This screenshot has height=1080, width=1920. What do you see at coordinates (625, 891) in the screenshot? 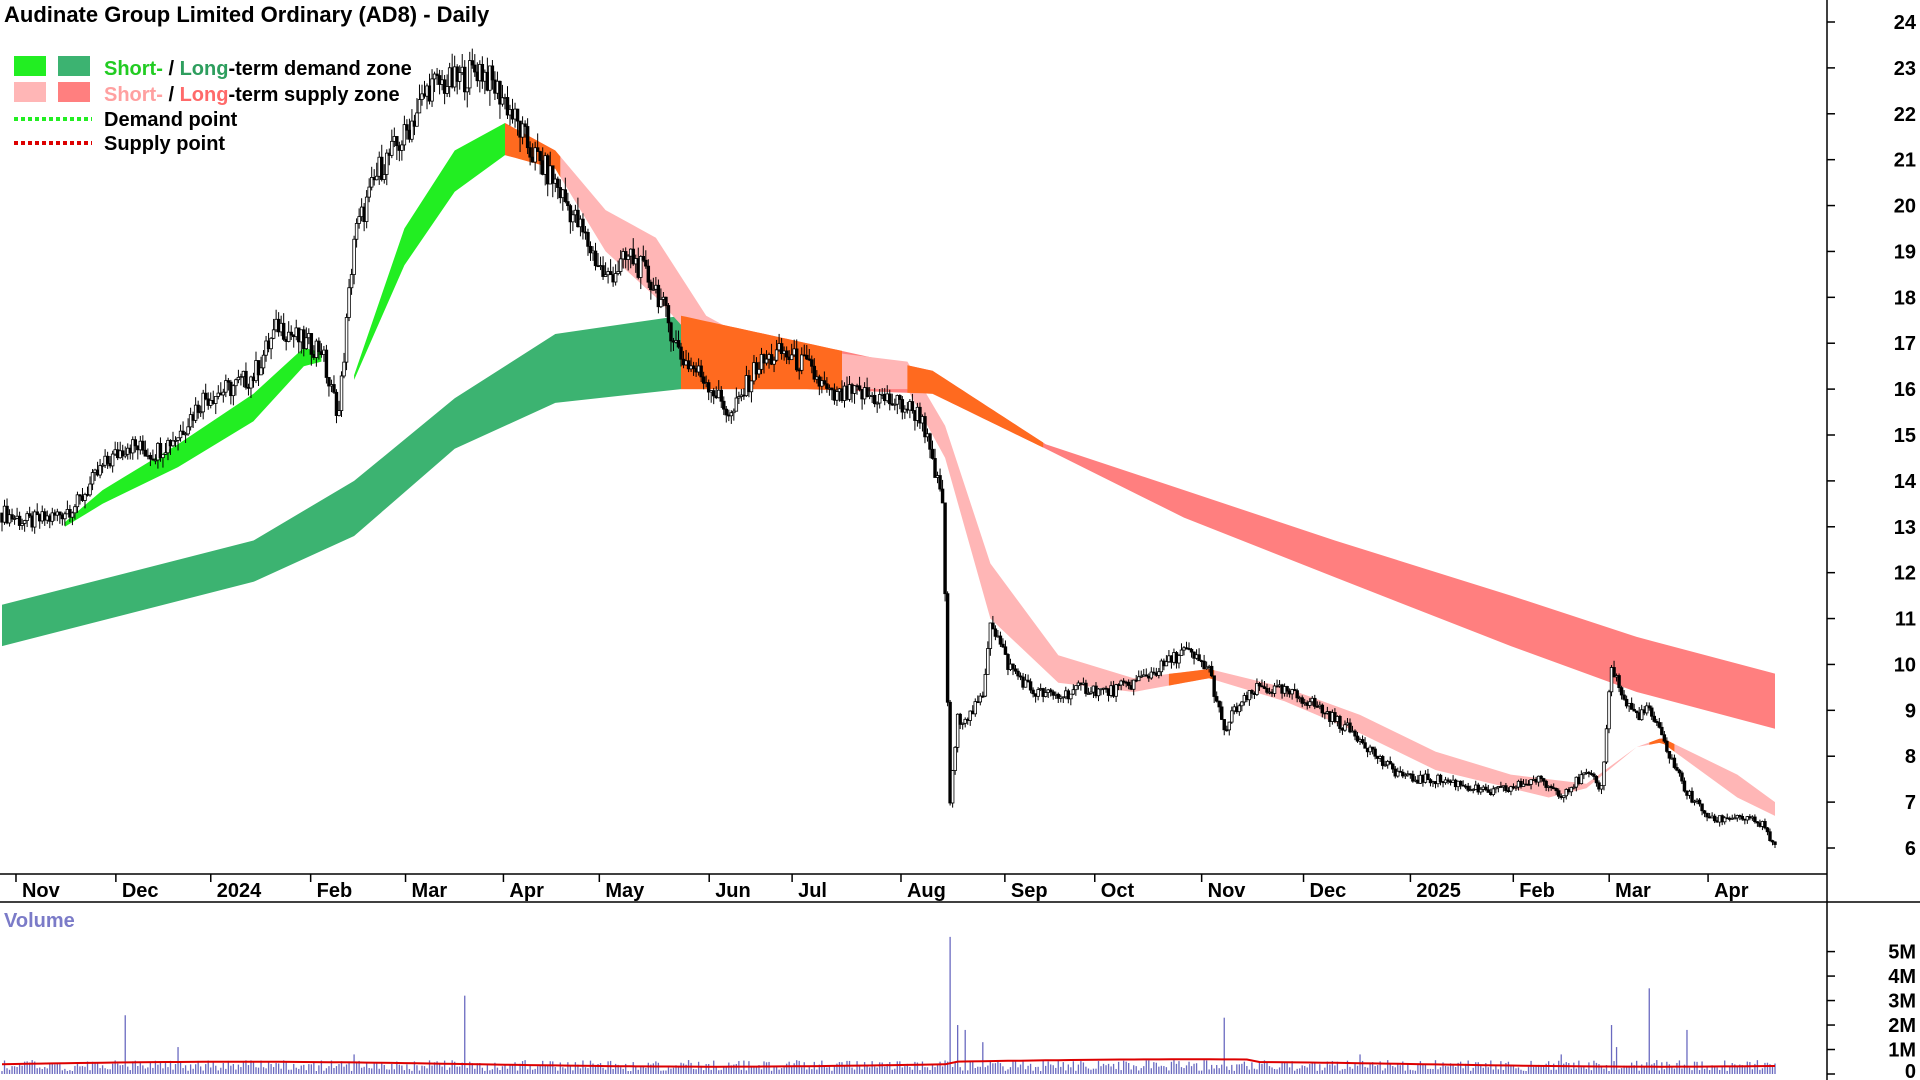
I see `x-tick-label: May` at bounding box center [625, 891].